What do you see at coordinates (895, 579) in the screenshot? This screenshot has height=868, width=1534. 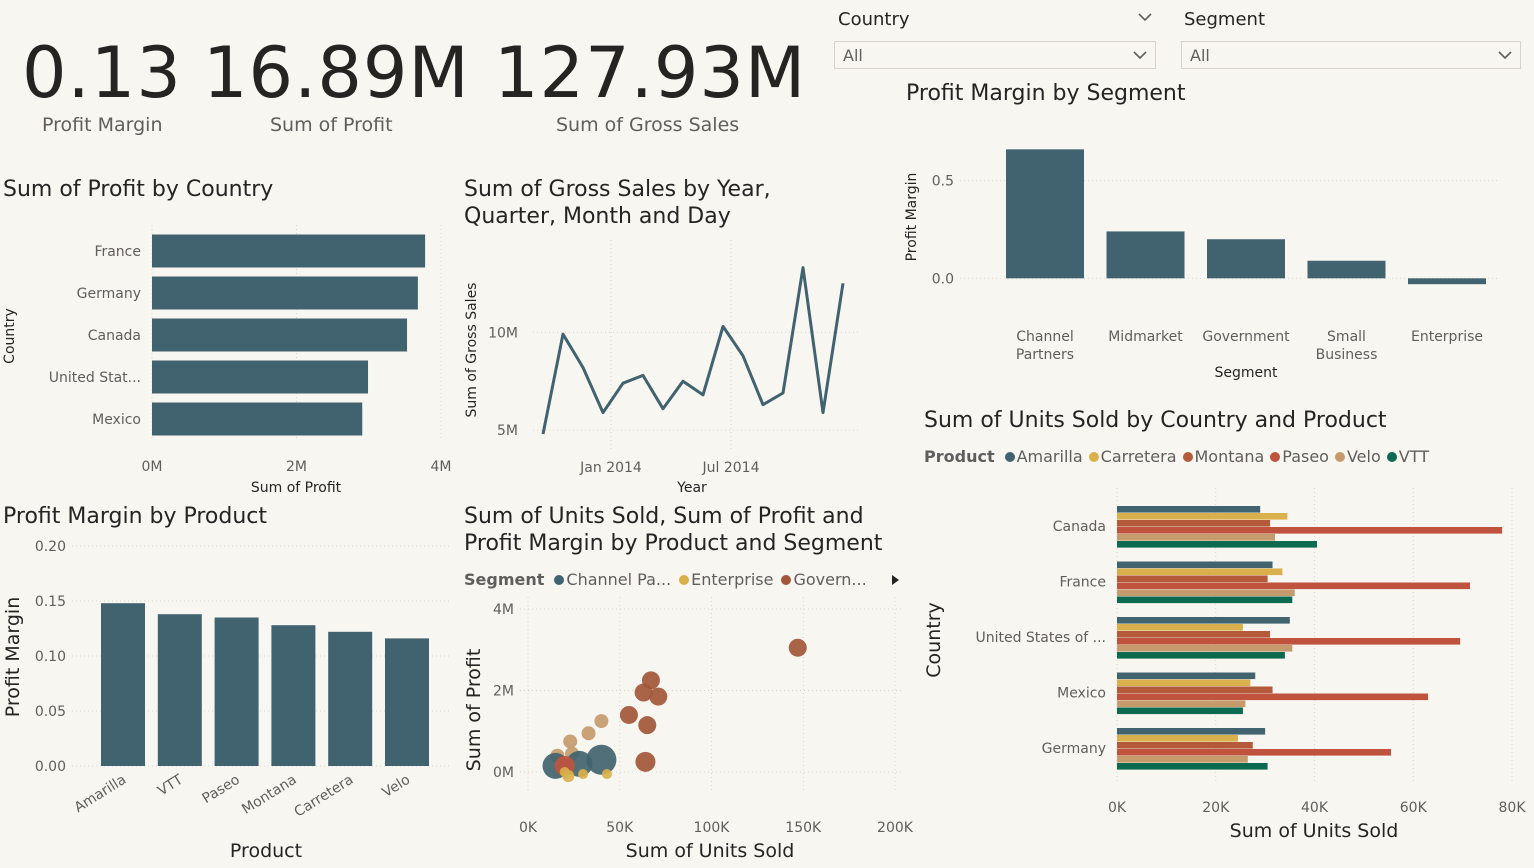 I see `legend-next-icon` at bounding box center [895, 579].